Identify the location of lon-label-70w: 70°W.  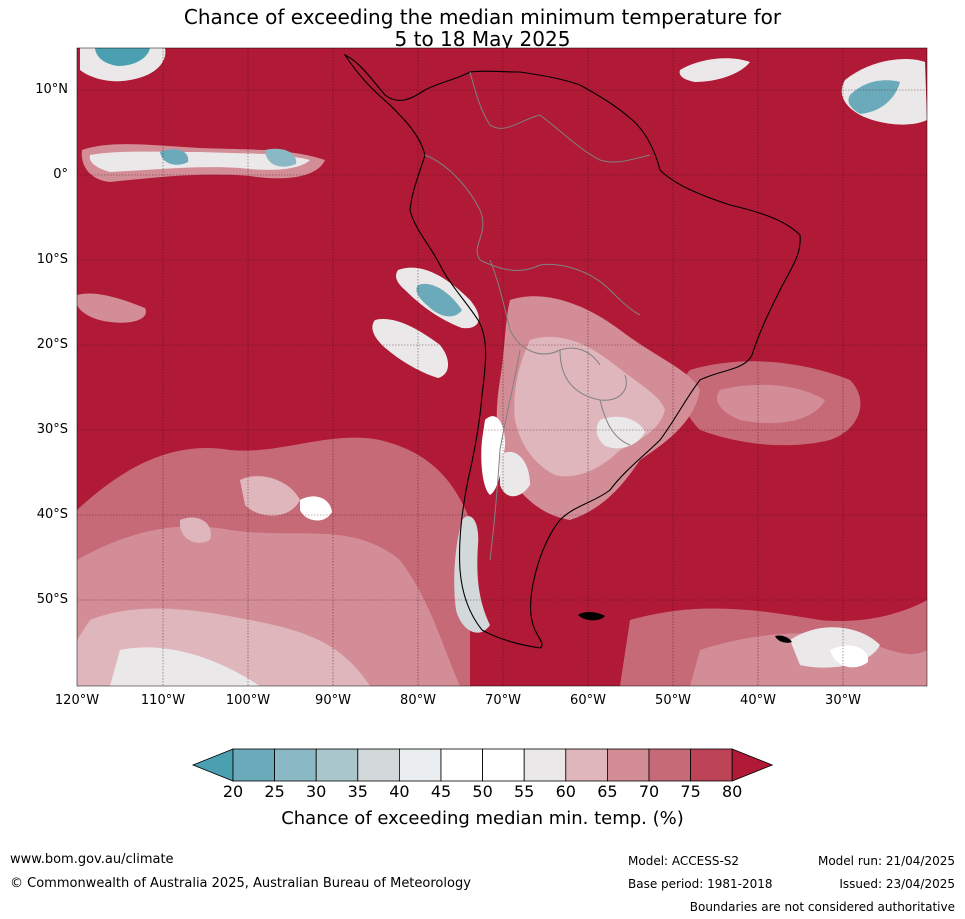
(503, 700).